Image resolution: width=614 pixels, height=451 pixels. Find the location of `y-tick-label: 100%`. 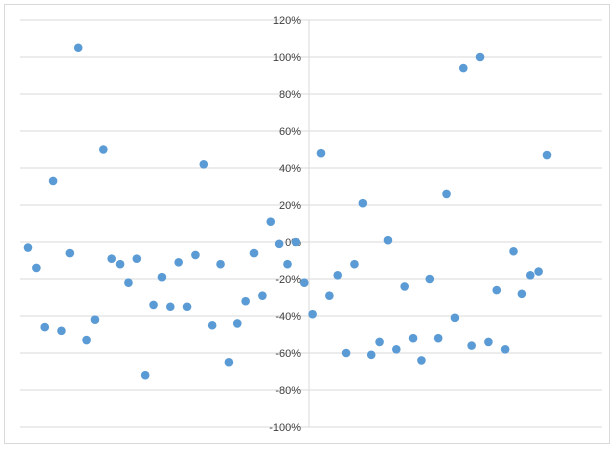

y-tick-label: 100% is located at coordinates (287, 58).